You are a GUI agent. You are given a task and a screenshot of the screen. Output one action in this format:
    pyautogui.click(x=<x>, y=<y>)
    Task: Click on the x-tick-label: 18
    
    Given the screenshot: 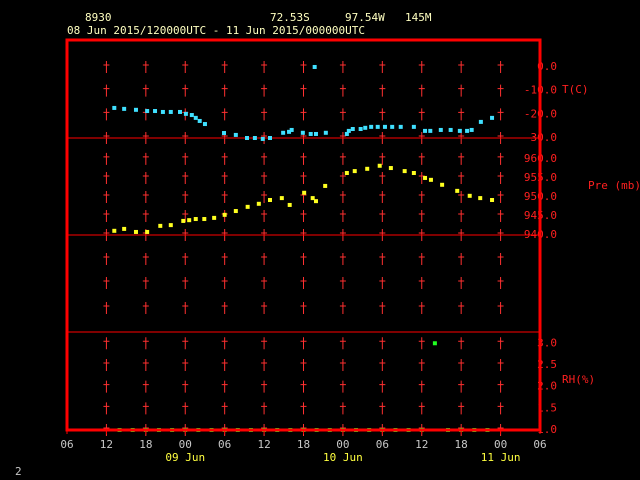 What is the action you would take?
    pyautogui.click(x=303, y=444)
    